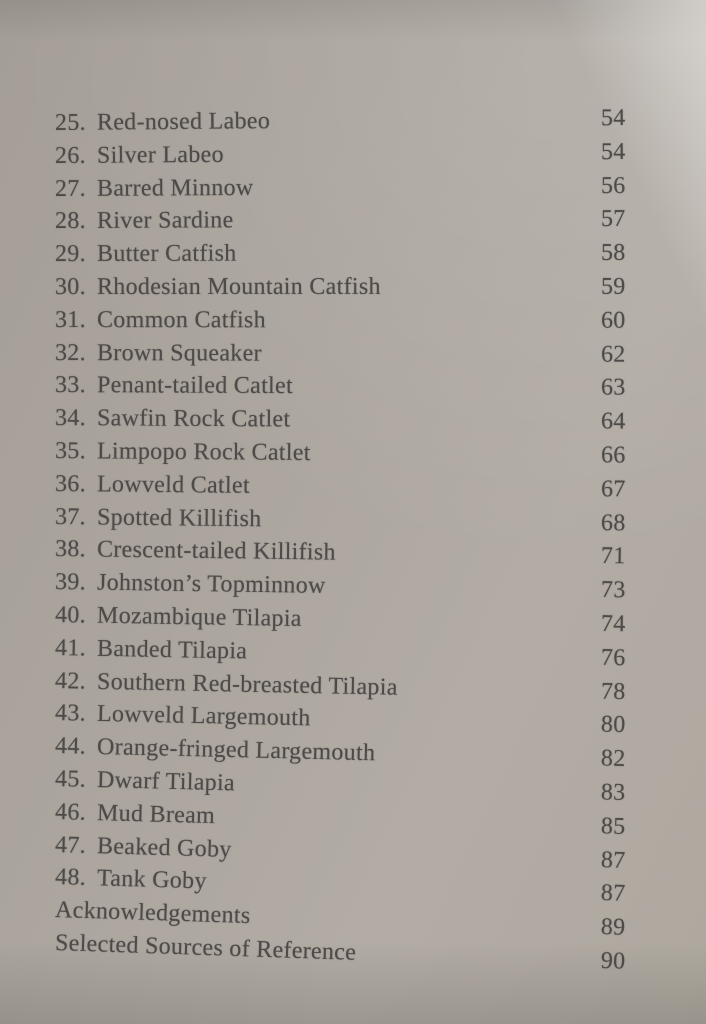 The width and height of the screenshot is (706, 1024). Describe the element at coordinates (181, 320) in the screenshot. I see `toc-entry-title: Common Catfish` at that location.